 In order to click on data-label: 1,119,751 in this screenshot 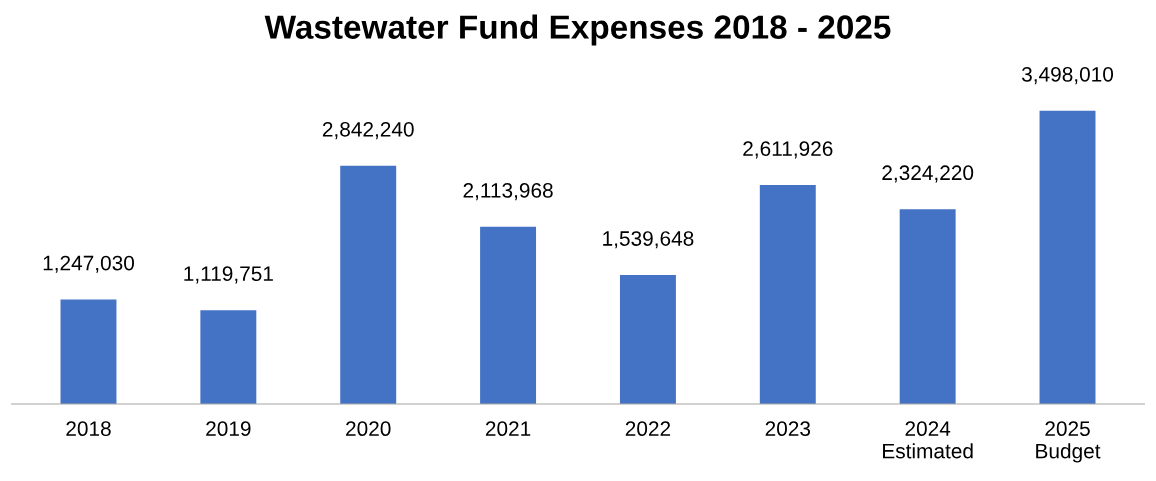, I will do `click(228, 275)`.